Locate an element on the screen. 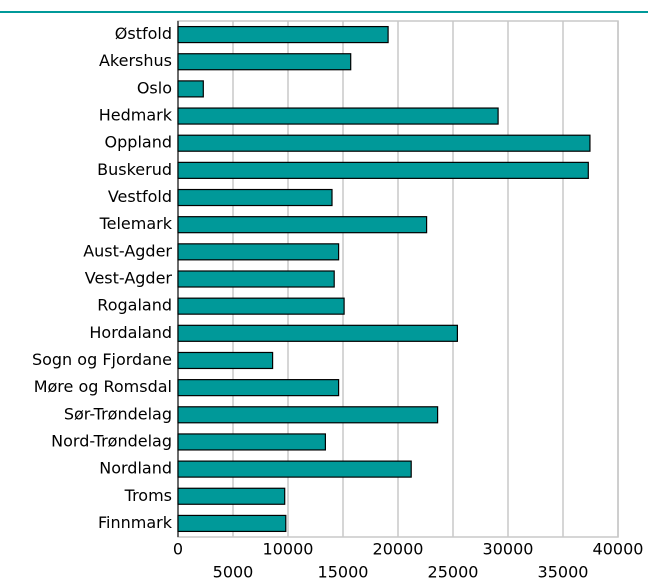 The width and height of the screenshot is (648, 583). y-tick-label: Oppland is located at coordinates (138, 142).